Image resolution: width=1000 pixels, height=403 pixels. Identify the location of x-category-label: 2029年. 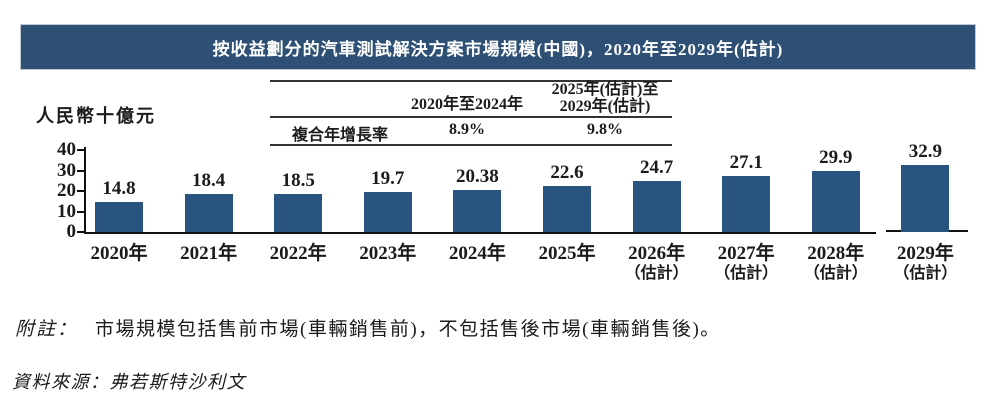
(925, 253).